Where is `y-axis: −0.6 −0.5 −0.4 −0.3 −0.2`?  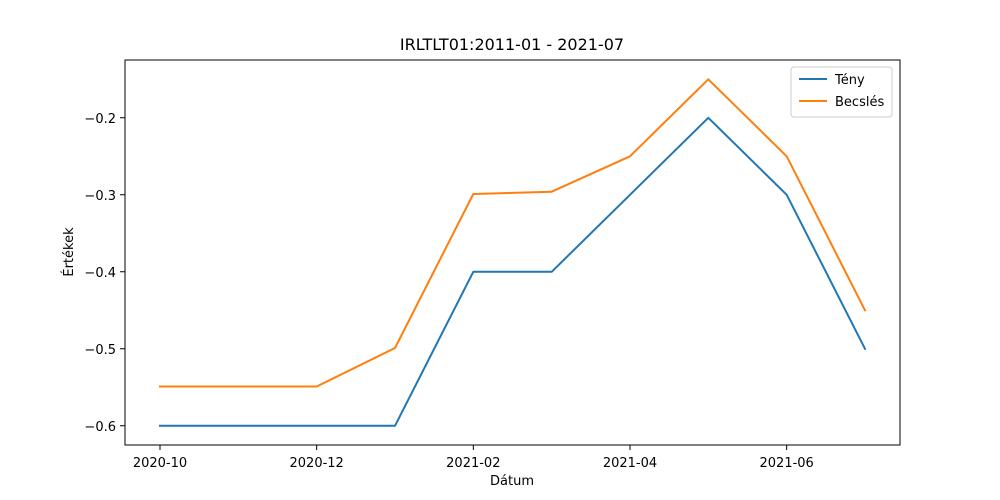 y-axis: −0.6 −0.5 −0.4 −0.3 −0.2 is located at coordinates (104, 273).